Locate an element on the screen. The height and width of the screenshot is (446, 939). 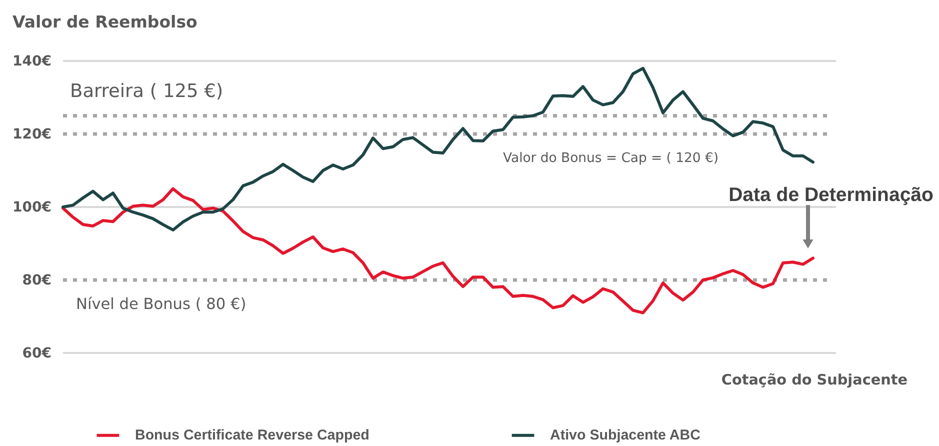
y-tick-label: 100€ is located at coordinates (32, 208).